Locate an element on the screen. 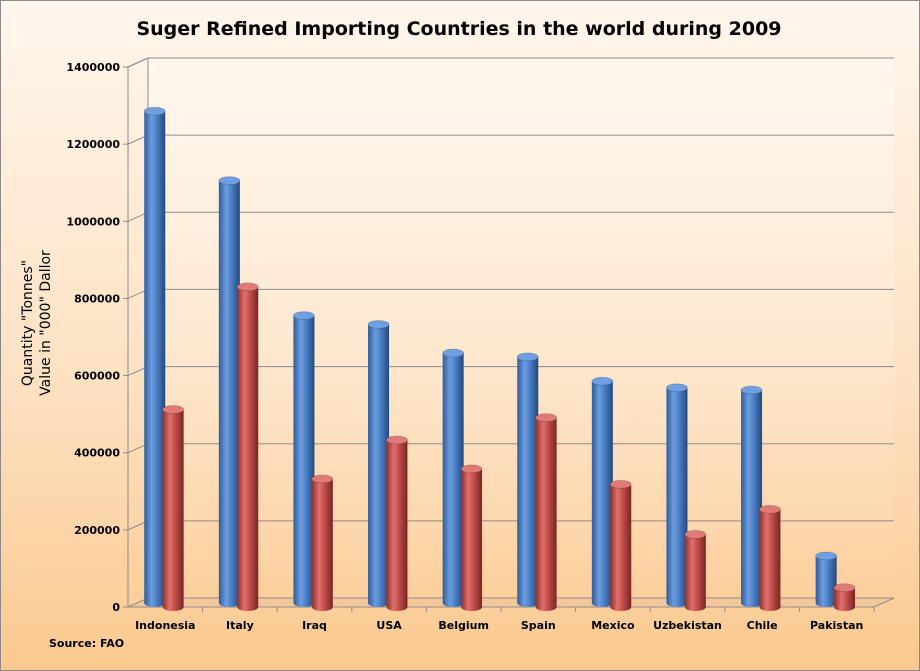  gridline-side is located at coordinates (138, 62).